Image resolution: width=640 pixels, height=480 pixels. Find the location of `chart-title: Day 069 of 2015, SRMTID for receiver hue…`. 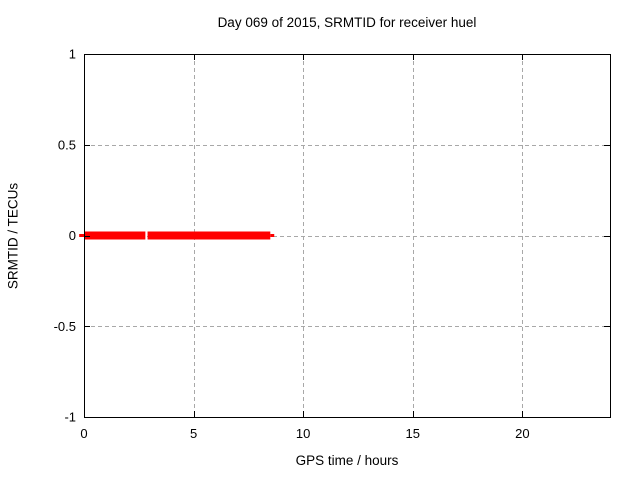

chart-title: Day 069 of 2015, SRMTID for receiver hue… is located at coordinates (347, 22).